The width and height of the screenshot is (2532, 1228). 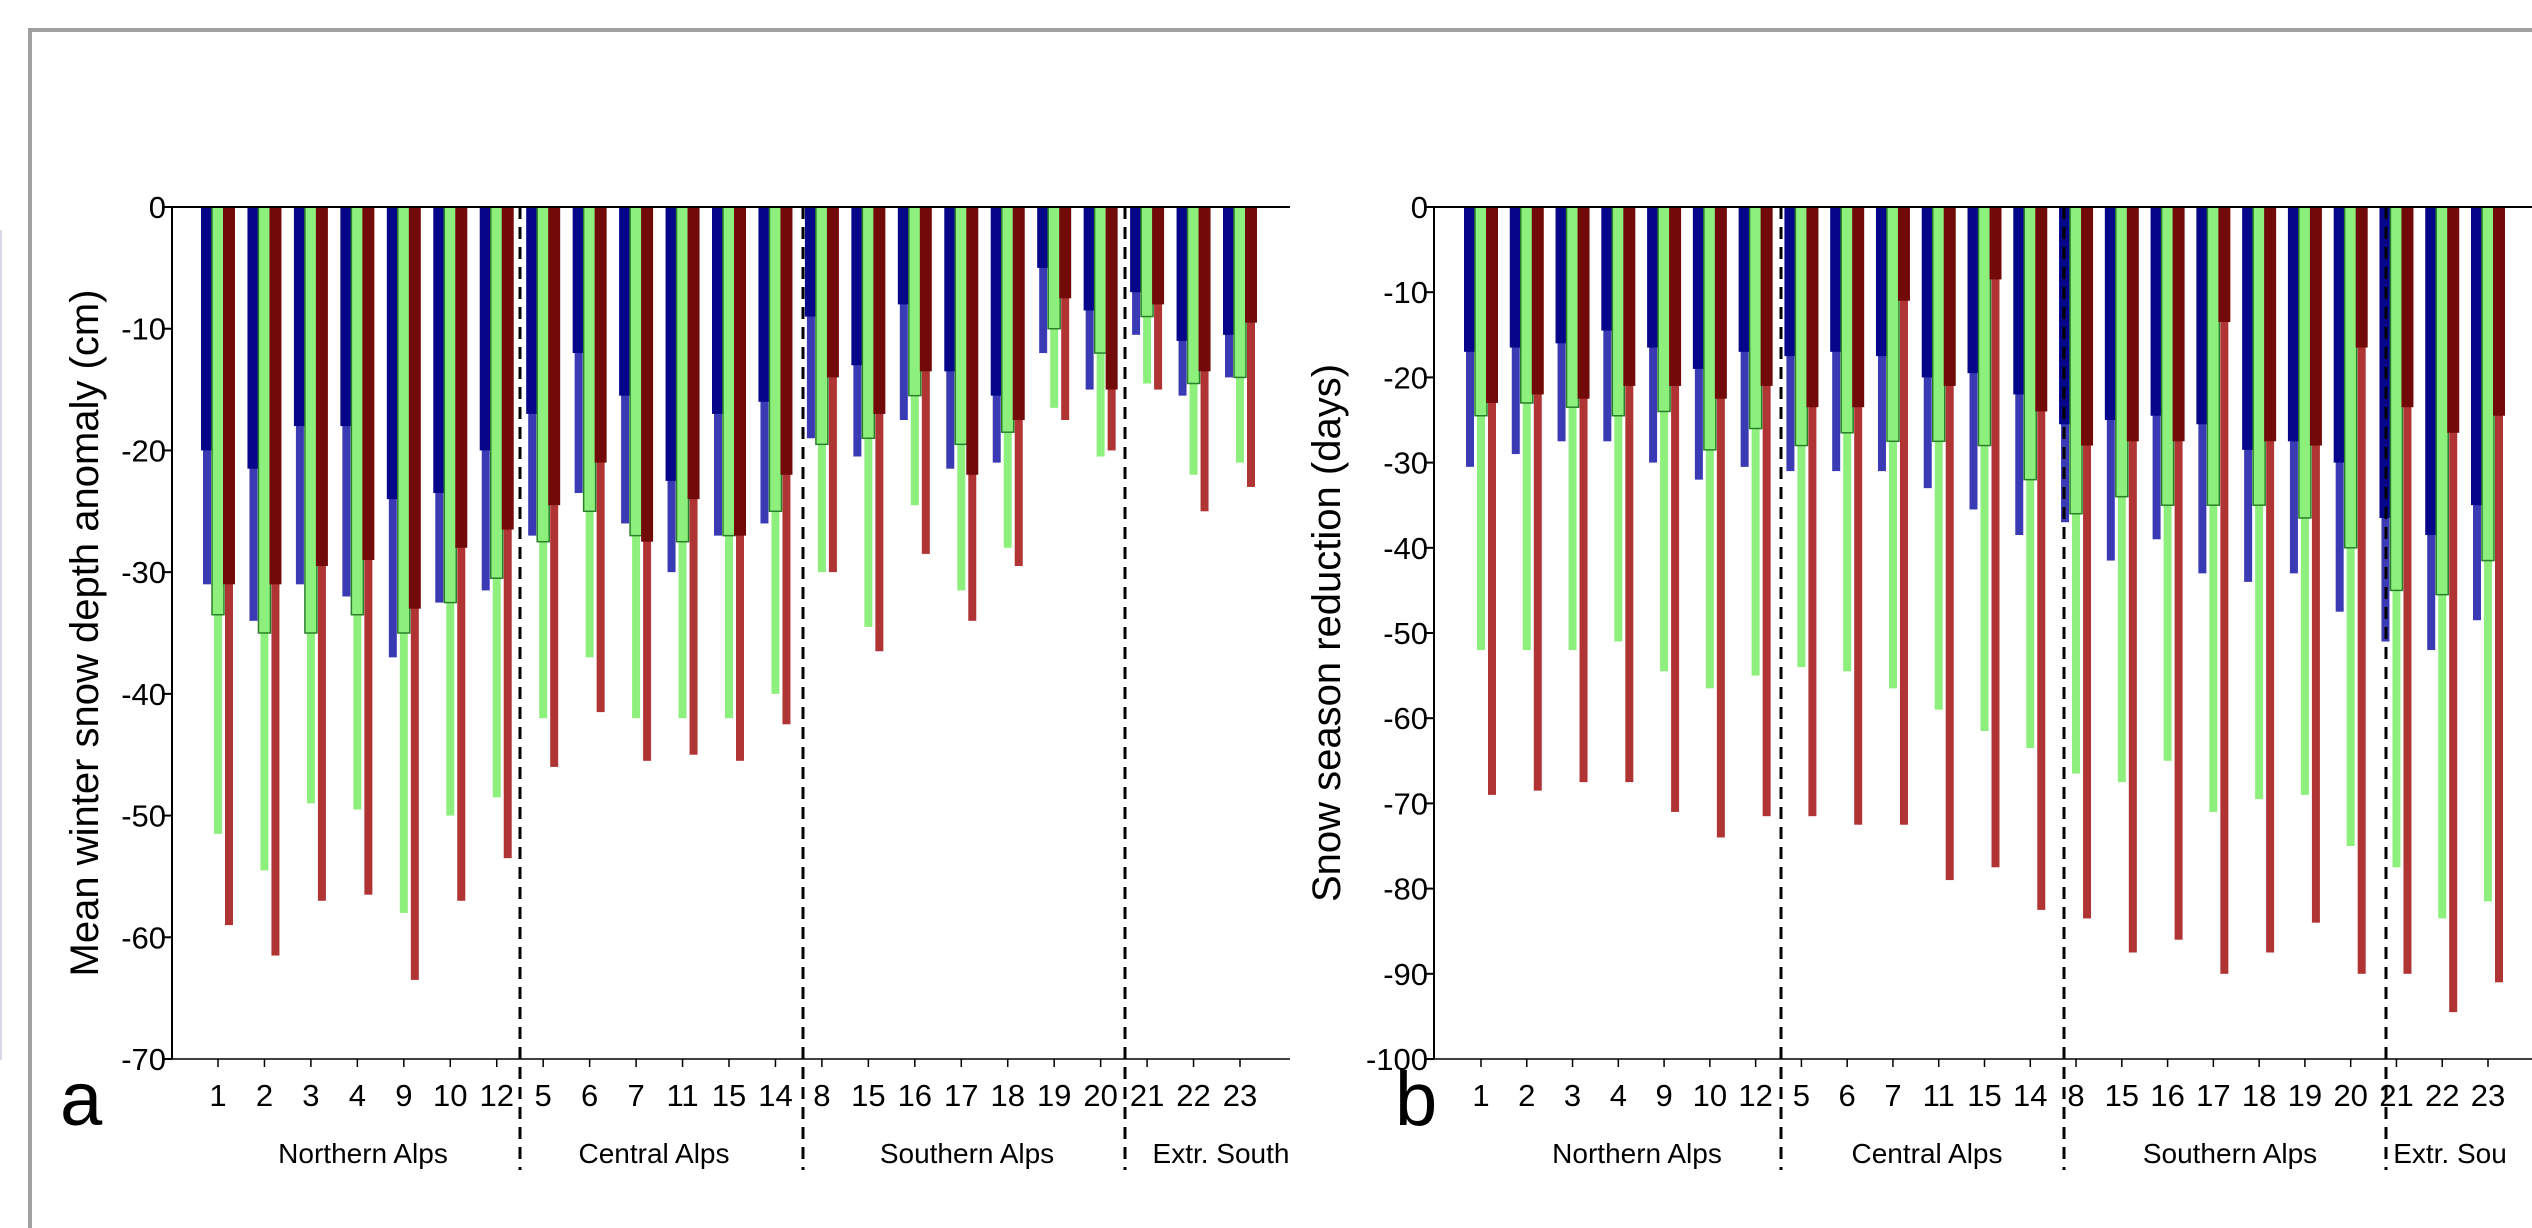 I want to click on x-tick-label: 20, so click(x=2350, y=1095).